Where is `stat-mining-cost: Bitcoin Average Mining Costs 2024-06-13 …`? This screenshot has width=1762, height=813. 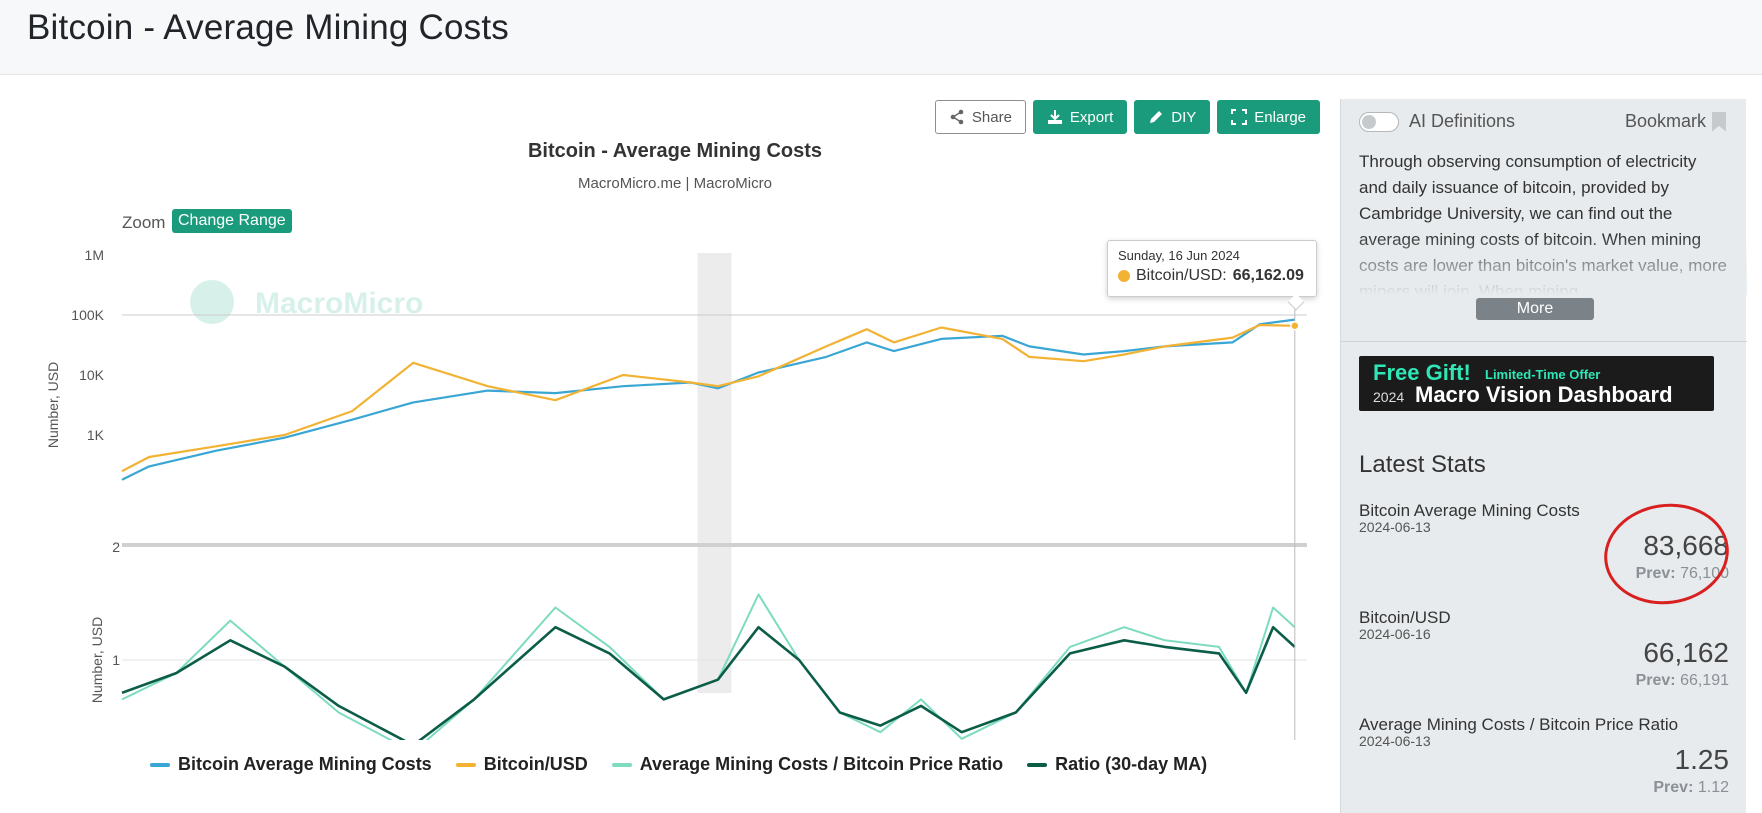
stat-mining-cost: Bitcoin Average Mining Costs 2024-06-13 … is located at coordinates (1544, 548).